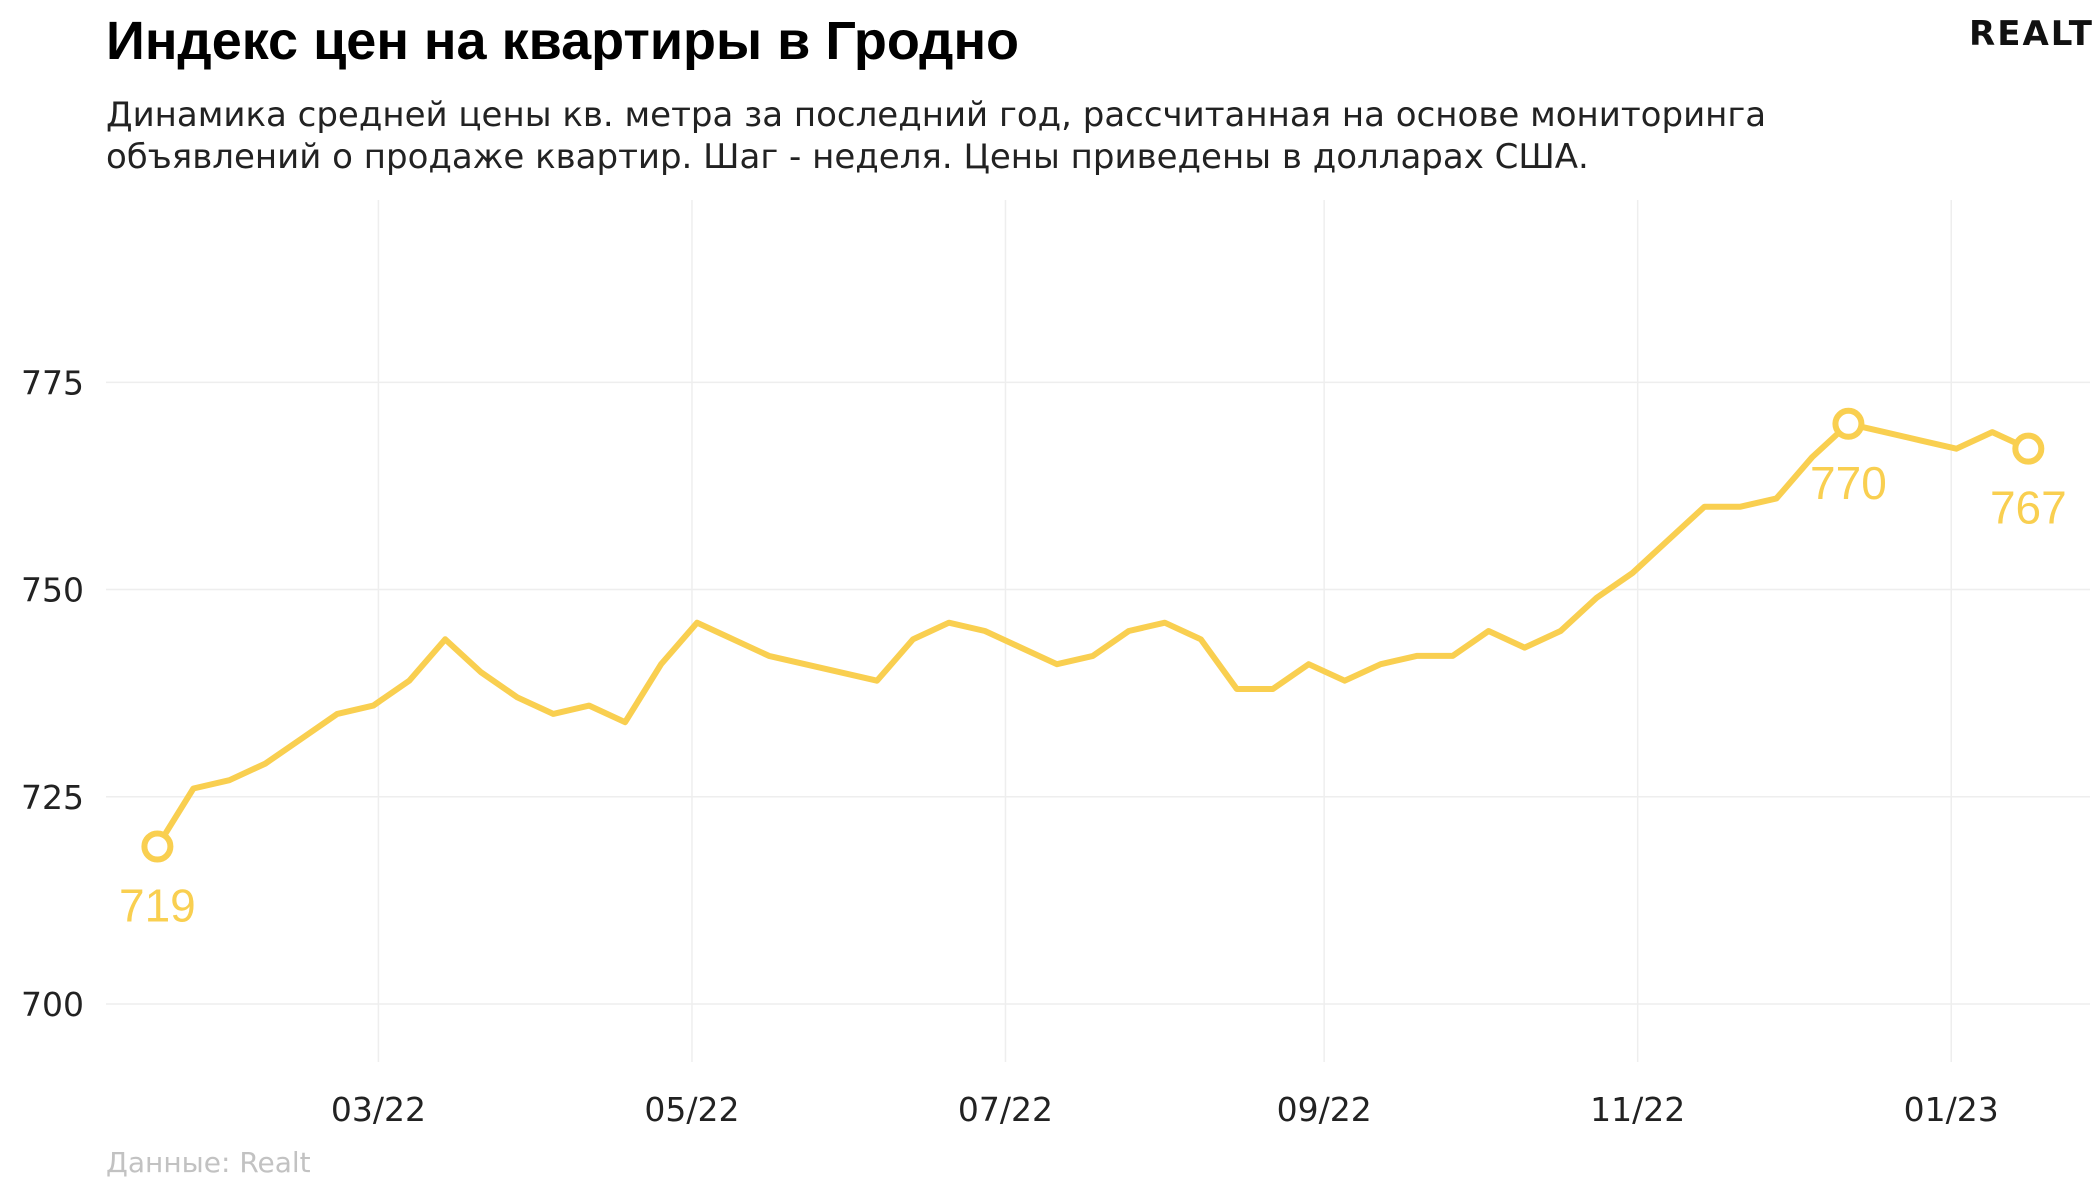  Describe the element at coordinates (52, 590) in the screenshot. I see `y-tick-label: 750` at that location.